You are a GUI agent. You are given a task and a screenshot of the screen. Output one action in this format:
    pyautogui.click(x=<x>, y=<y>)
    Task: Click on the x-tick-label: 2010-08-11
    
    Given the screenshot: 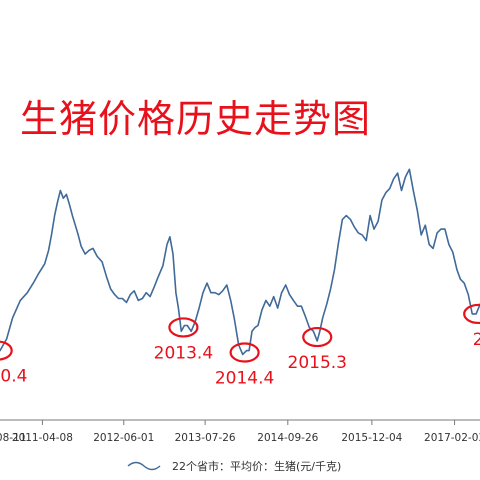 What is the action you would take?
    pyautogui.click(x=13, y=438)
    